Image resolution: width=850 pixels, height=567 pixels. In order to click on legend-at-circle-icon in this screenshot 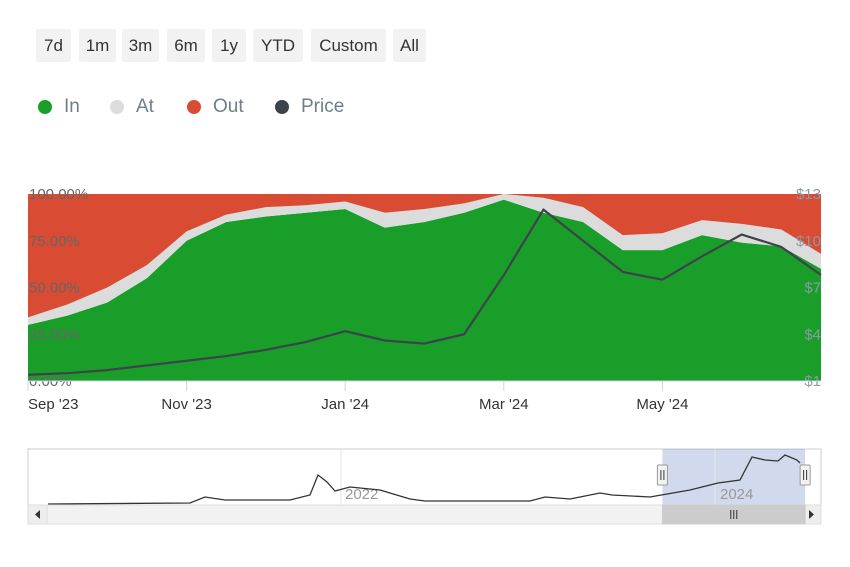, I will do `click(117, 107)`.